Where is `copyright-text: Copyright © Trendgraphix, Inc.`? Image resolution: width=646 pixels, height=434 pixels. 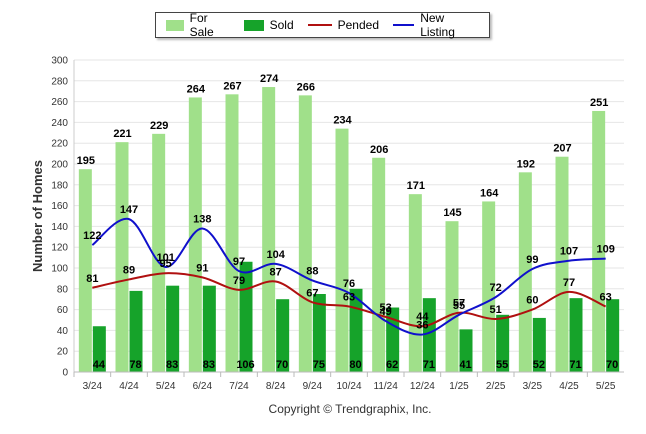 copyright-text: Copyright © Trendgraphix, Inc. is located at coordinates (350, 409).